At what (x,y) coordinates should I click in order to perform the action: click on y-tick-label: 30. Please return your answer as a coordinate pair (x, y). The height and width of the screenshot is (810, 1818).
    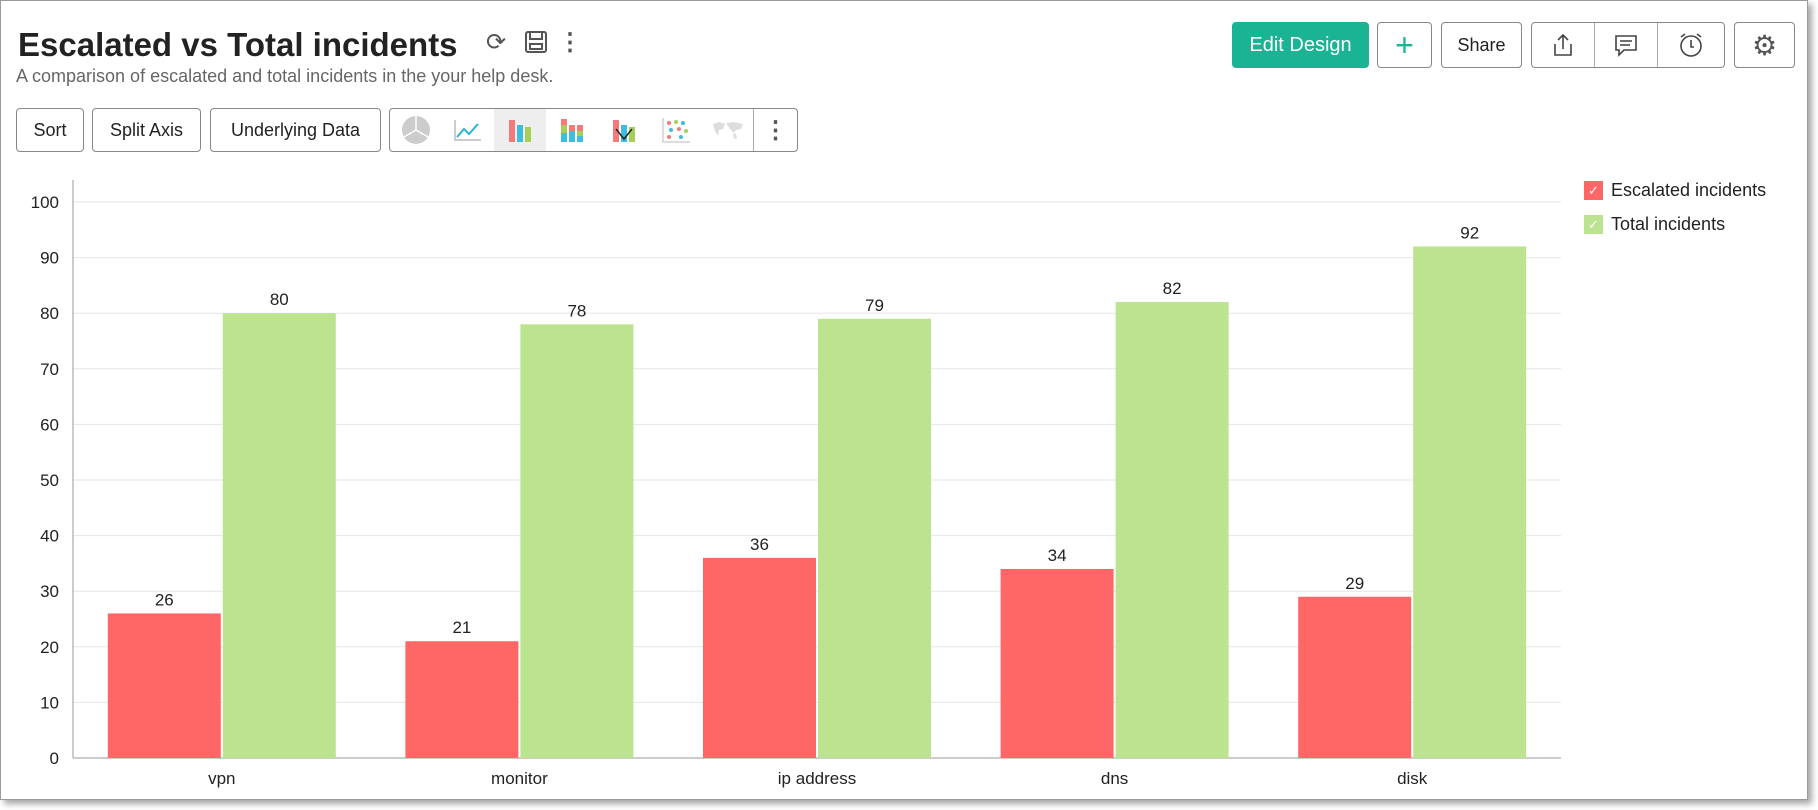
    Looking at the image, I should click on (49, 591).